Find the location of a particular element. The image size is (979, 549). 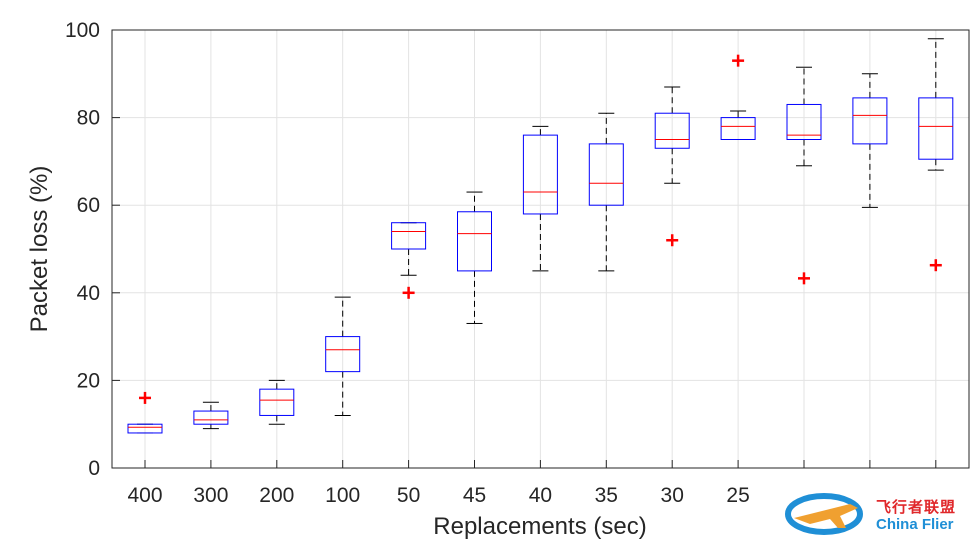

x-tick-label: 30 is located at coordinates (672, 495).